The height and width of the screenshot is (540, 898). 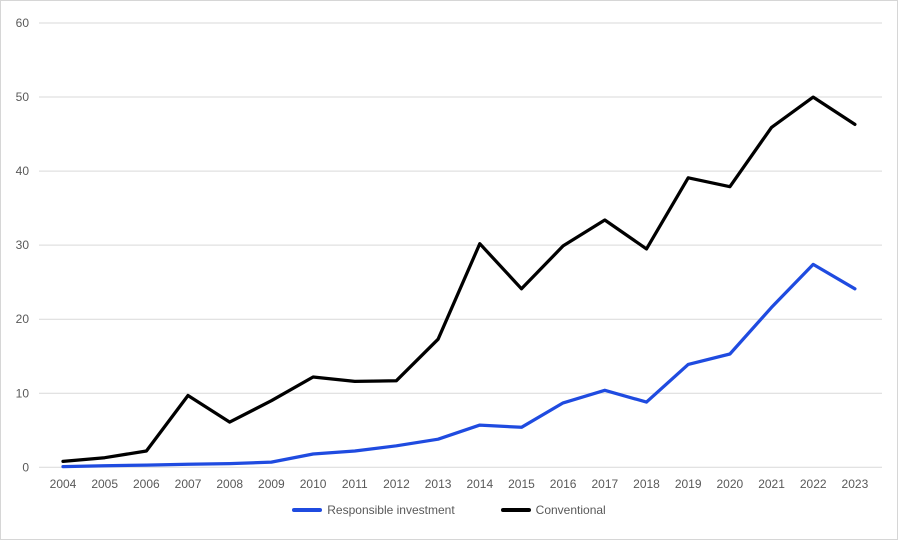 I want to click on x-axis-tick-label: 2014, so click(x=479, y=484).